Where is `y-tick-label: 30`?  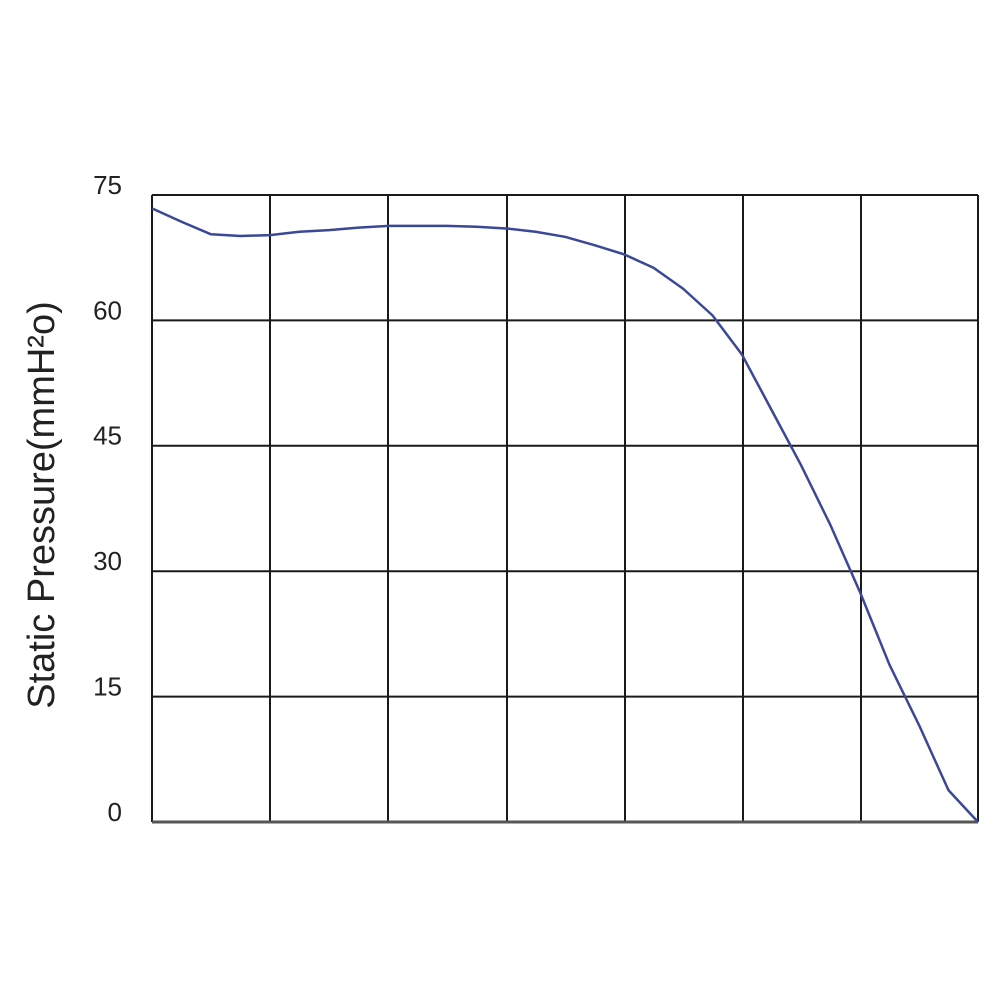 y-tick-label: 30 is located at coordinates (107, 561).